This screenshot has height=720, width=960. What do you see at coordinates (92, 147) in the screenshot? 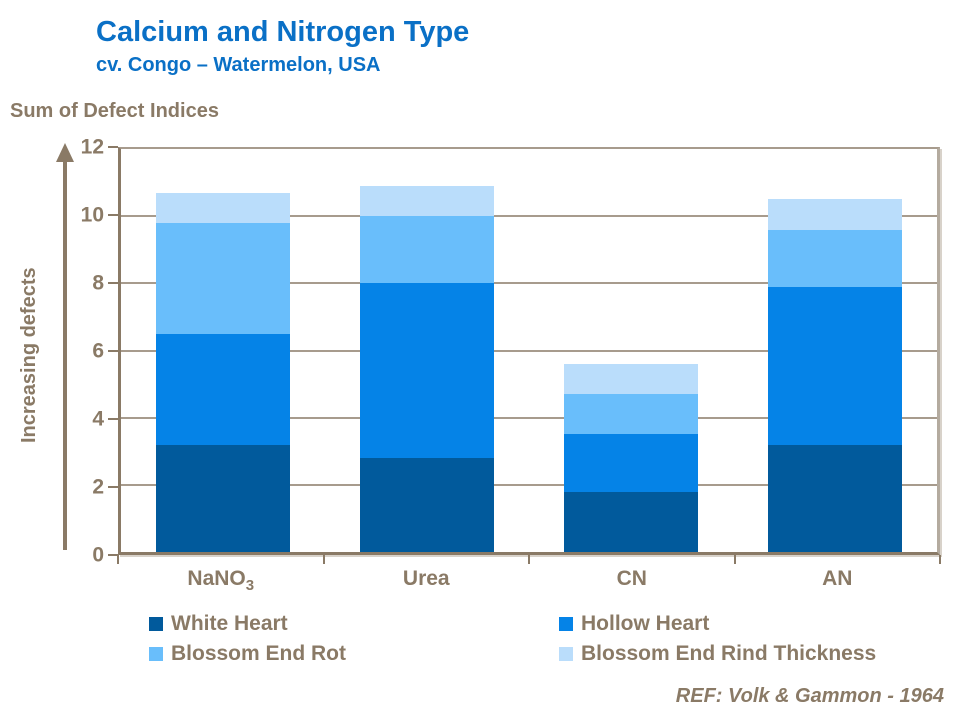
I see `y-tick-label: 12` at bounding box center [92, 147].